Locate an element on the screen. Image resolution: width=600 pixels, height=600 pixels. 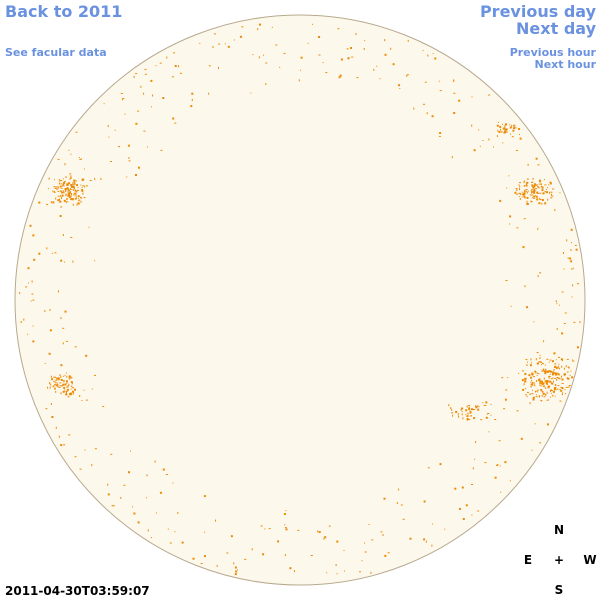
next-day-link: Next day is located at coordinates (556, 28).